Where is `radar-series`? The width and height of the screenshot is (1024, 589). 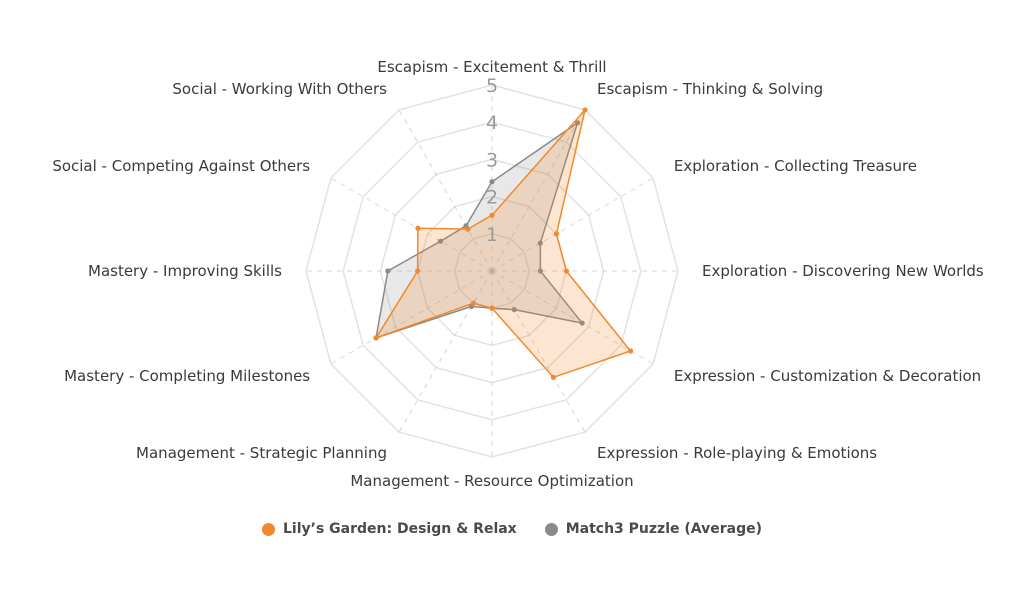
radar-series is located at coordinates (503, 243).